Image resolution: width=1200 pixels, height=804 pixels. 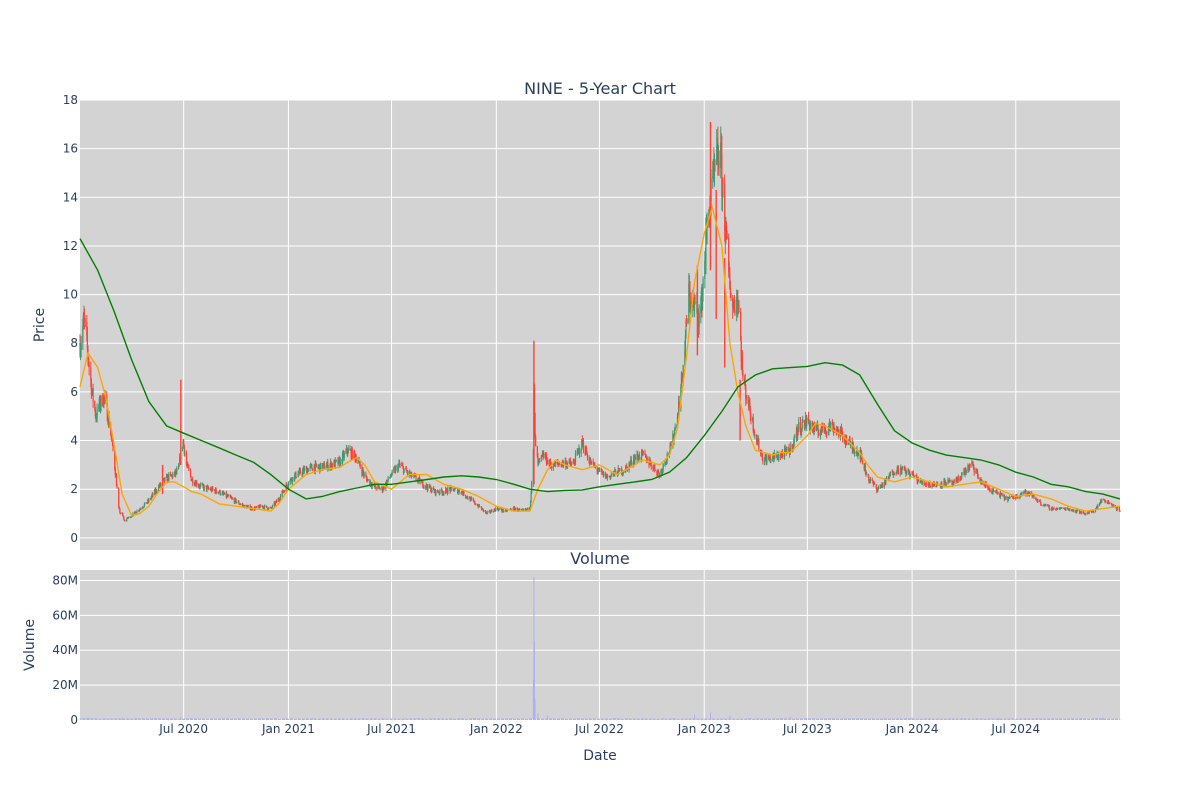 I want to click on x-tick-label: Jul 2024, so click(x=1015, y=729).